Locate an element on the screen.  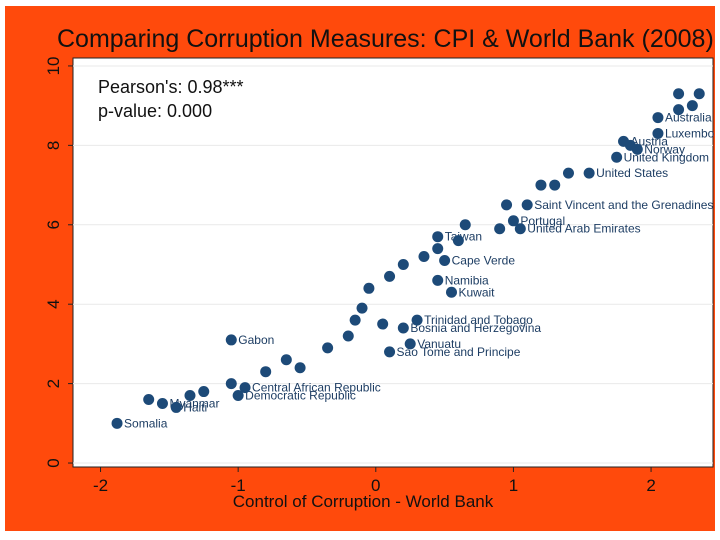
y-tick-label: 2 is located at coordinates (53, 383).